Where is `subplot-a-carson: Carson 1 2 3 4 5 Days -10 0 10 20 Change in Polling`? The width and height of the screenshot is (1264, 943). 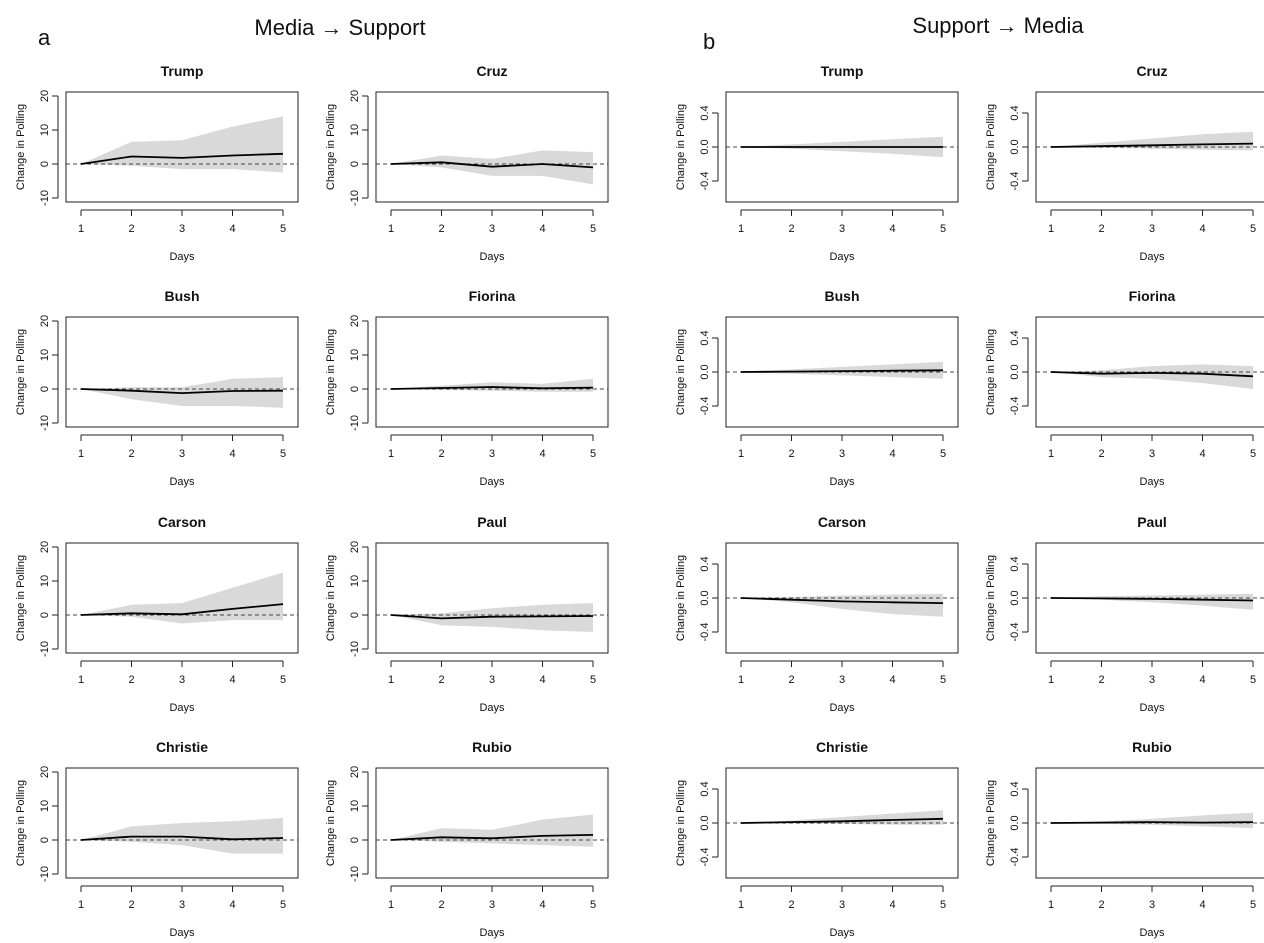
subplot-a-carson: Carson 1 2 3 4 5 Days -10 0 10 20 Change in Polling is located at coordinates (157, 614).